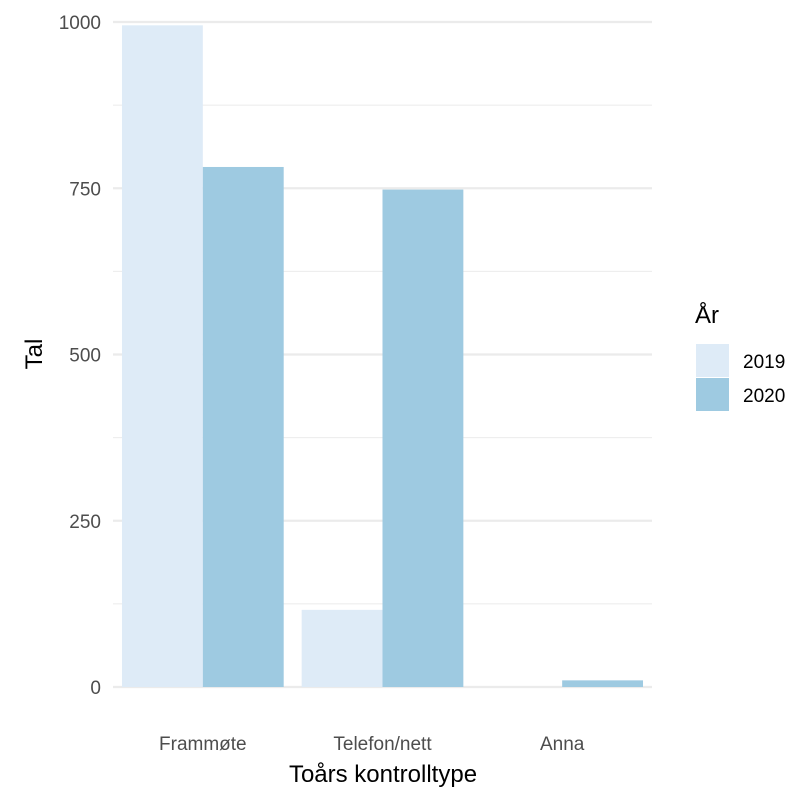  What do you see at coordinates (740, 356) in the screenshot?
I see `legend: År 2019 2020` at bounding box center [740, 356].